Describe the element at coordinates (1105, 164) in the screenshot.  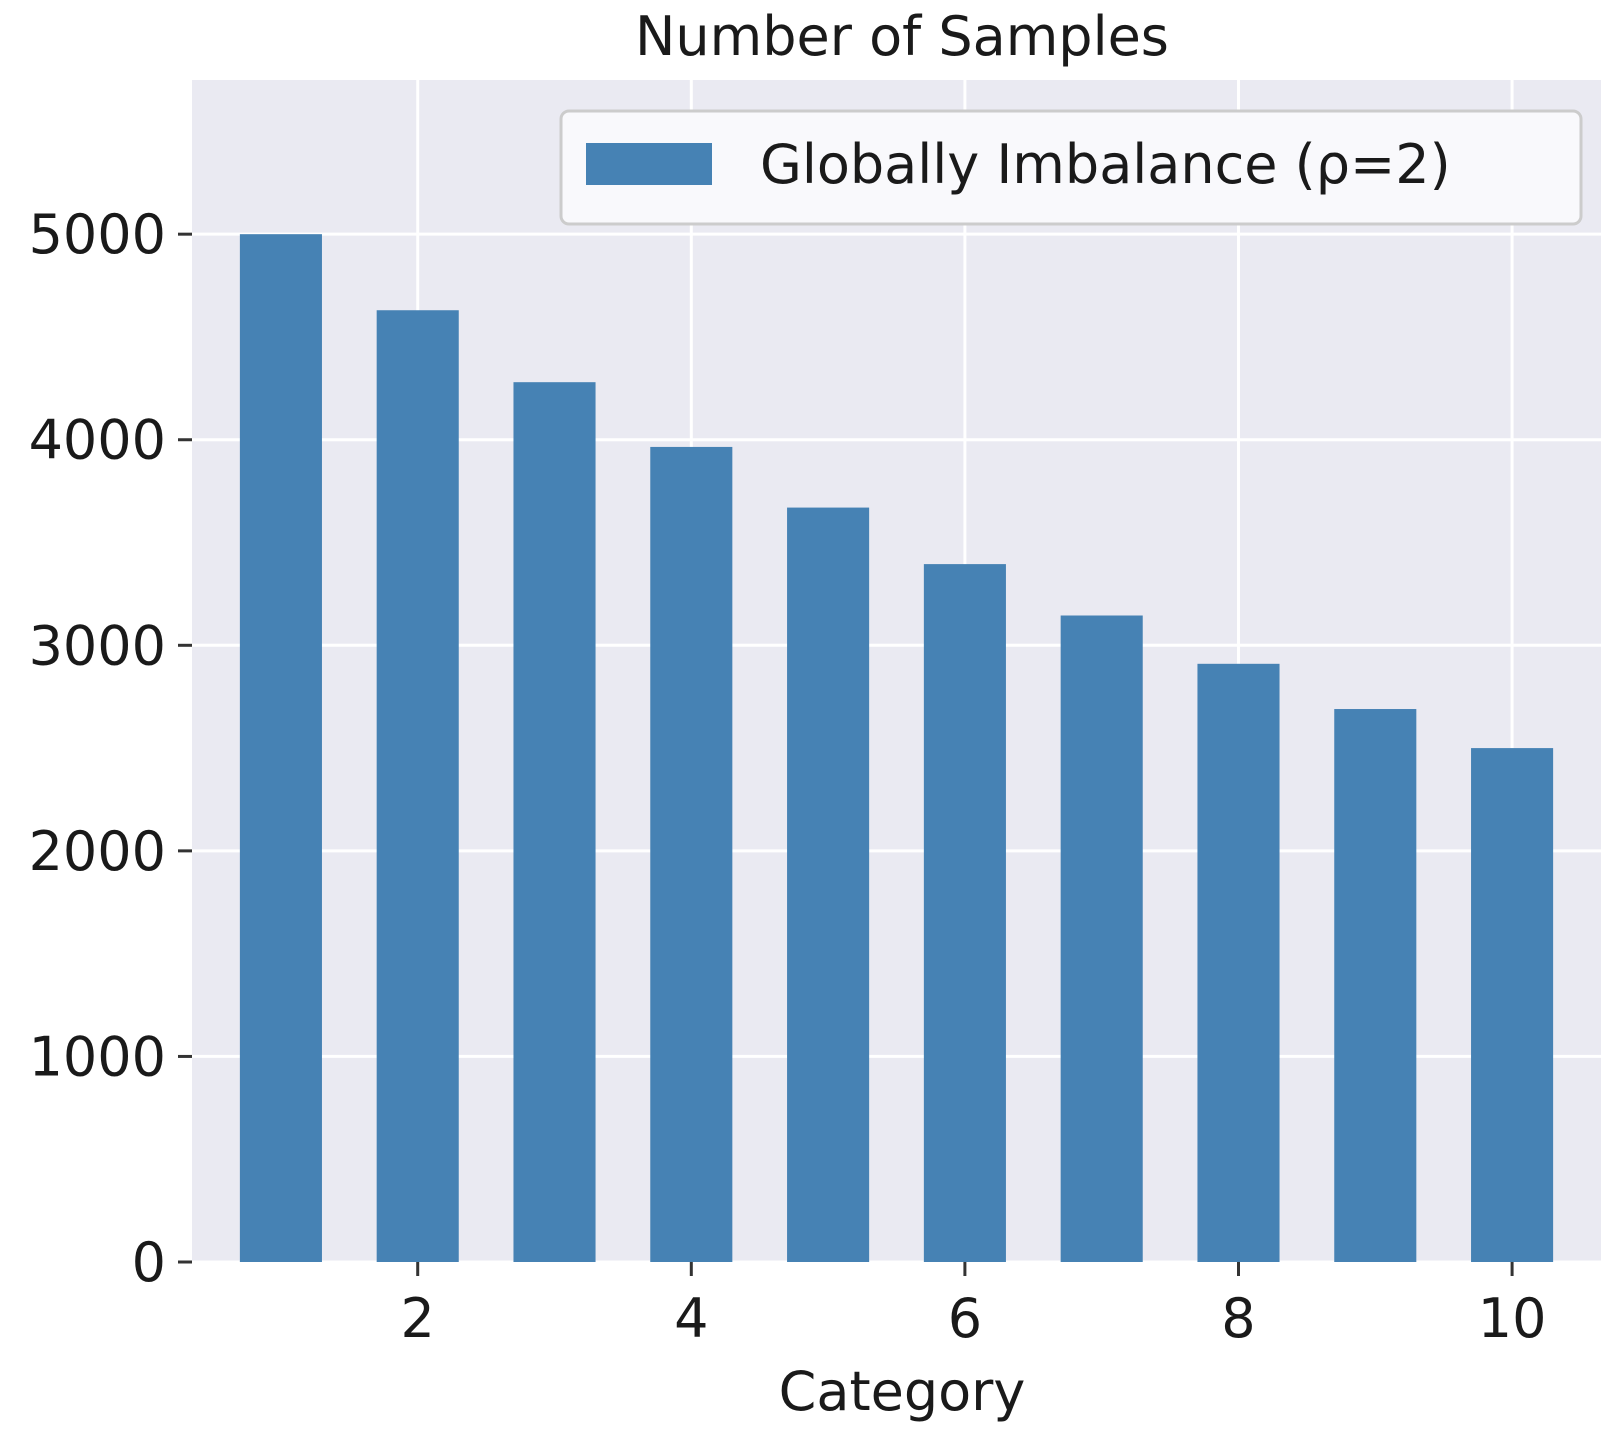
I see `legend-label: Globally Imbalance (ρ=2)` at that location.